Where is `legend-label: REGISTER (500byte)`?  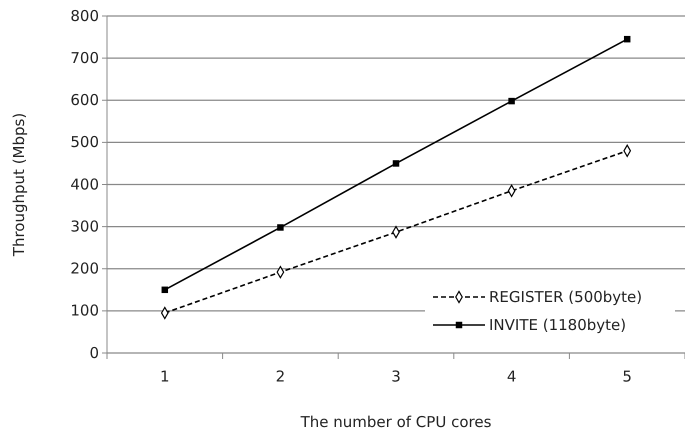
legend-label: REGISTER (500byte) is located at coordinates (565, 297).